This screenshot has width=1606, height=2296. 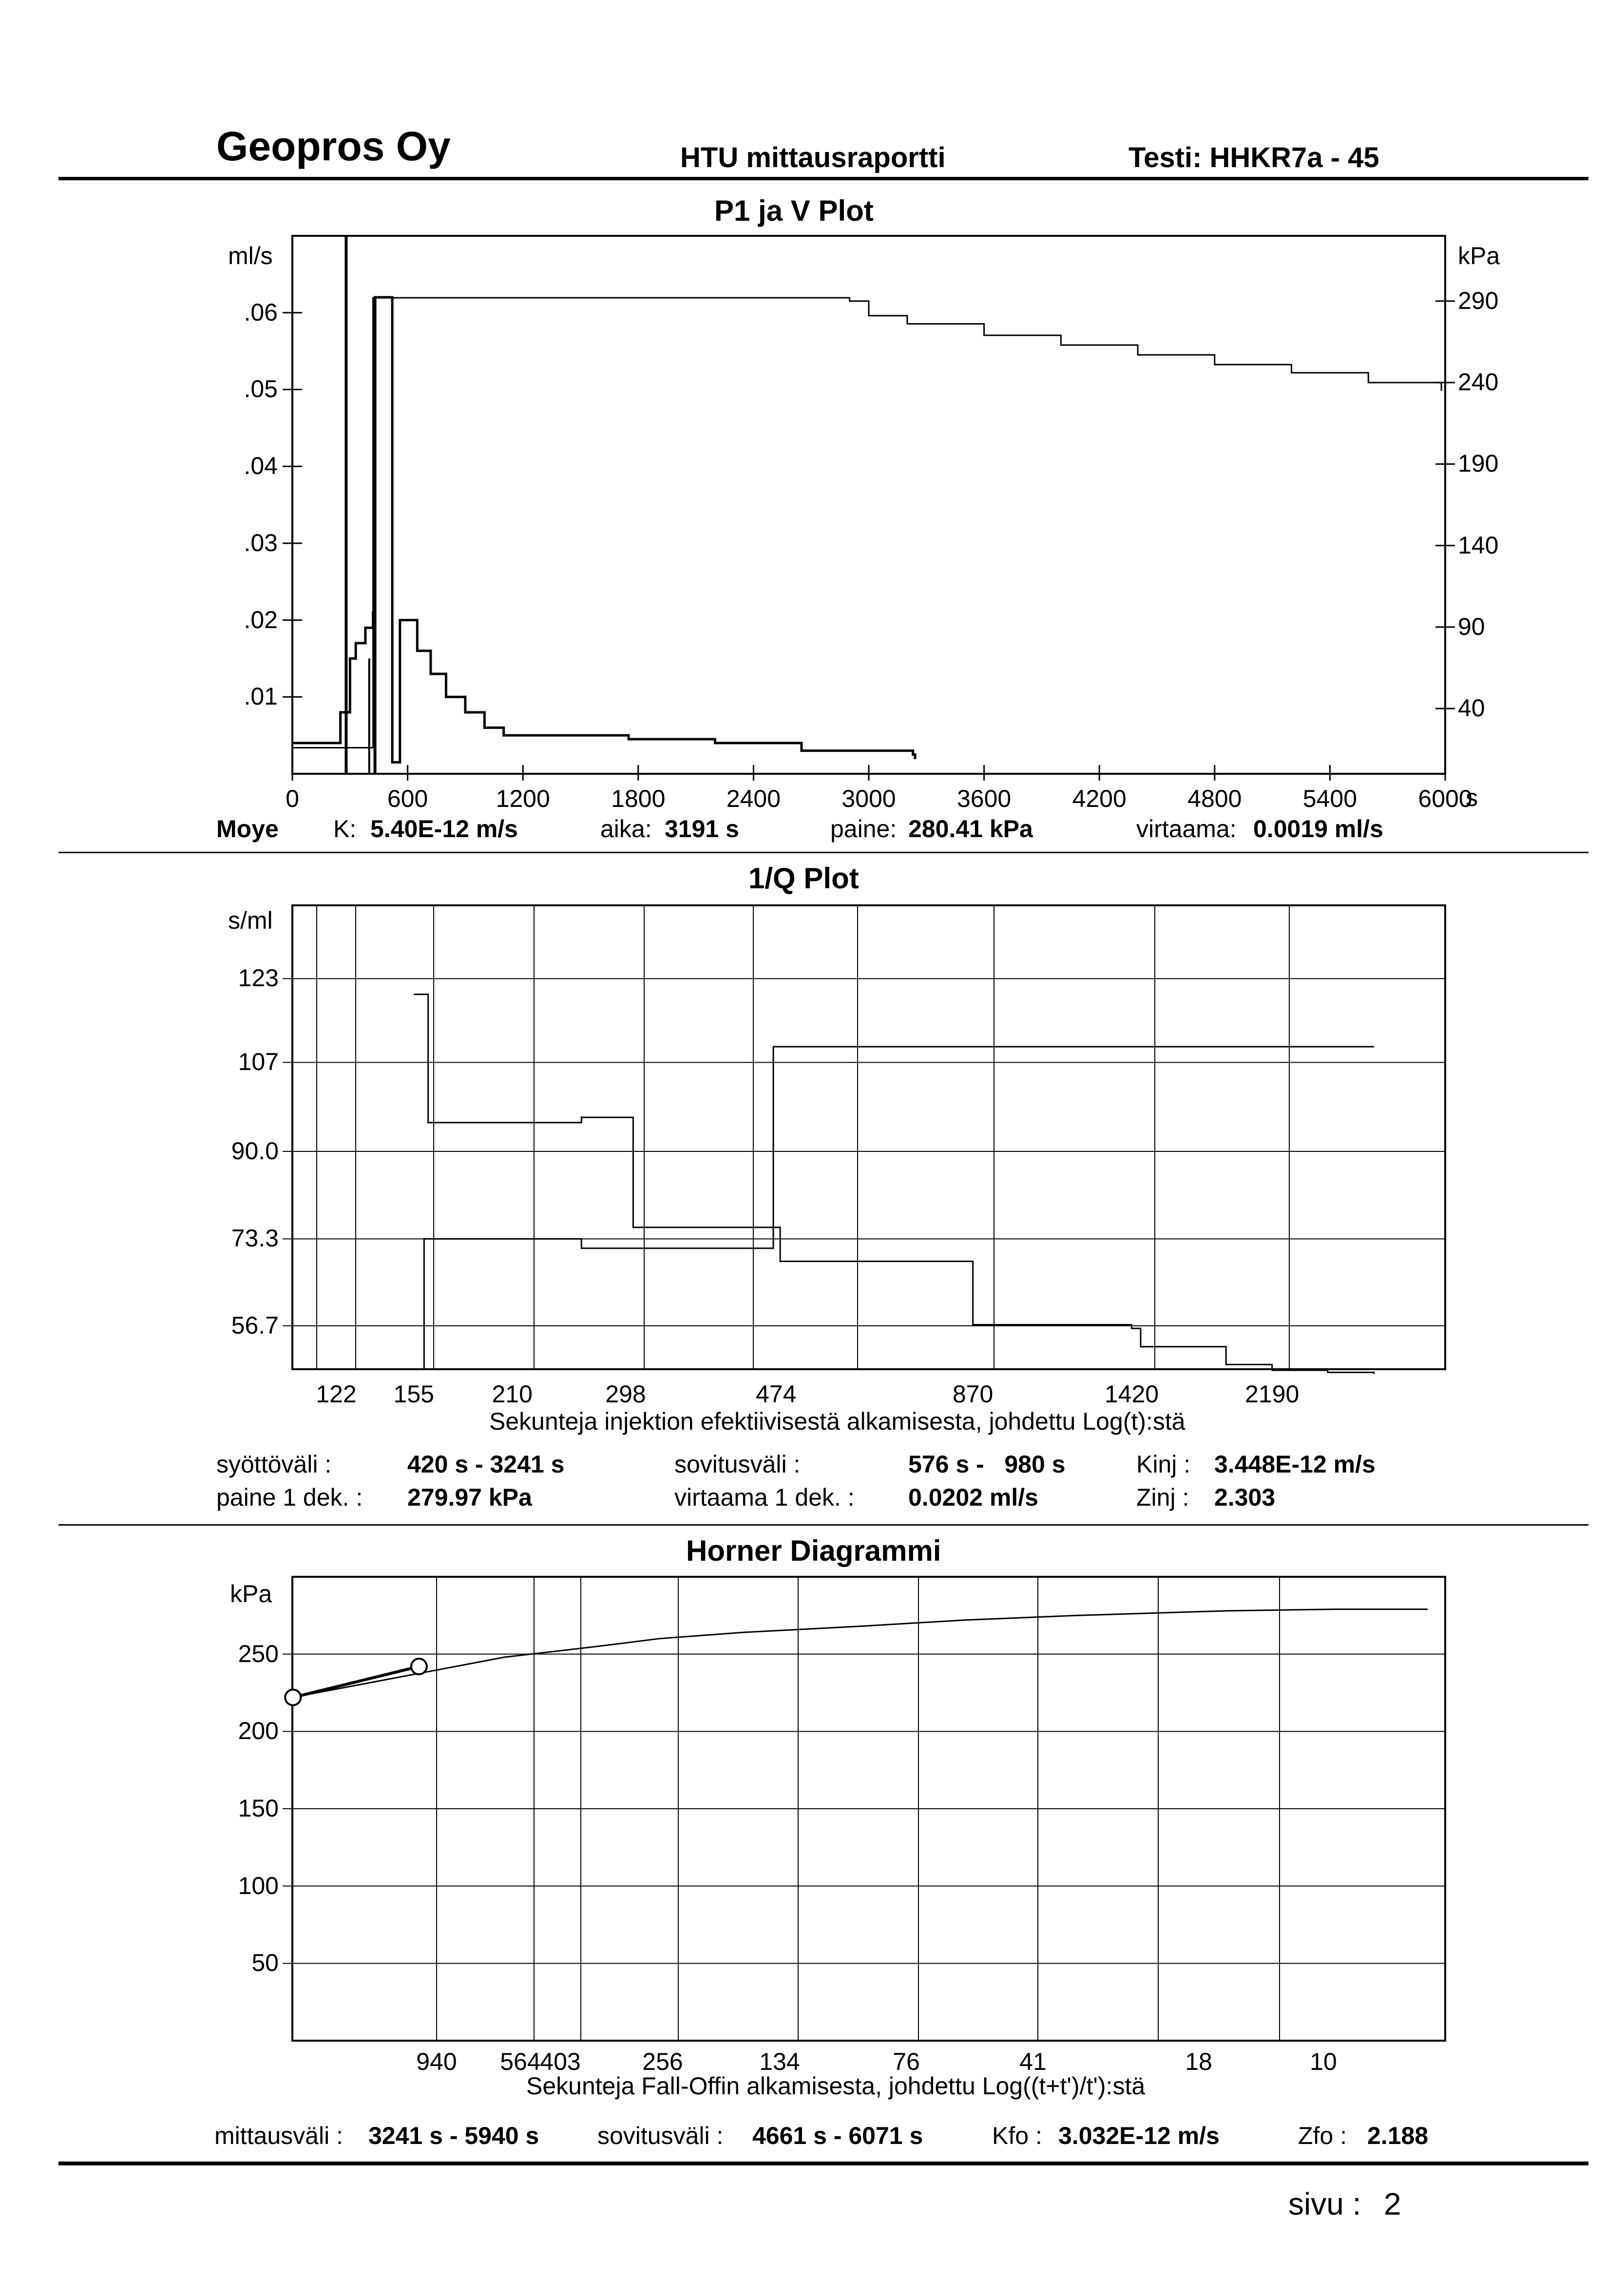 I want to click on plot1-left-unit: ml/s, so click(x=250, y=255).